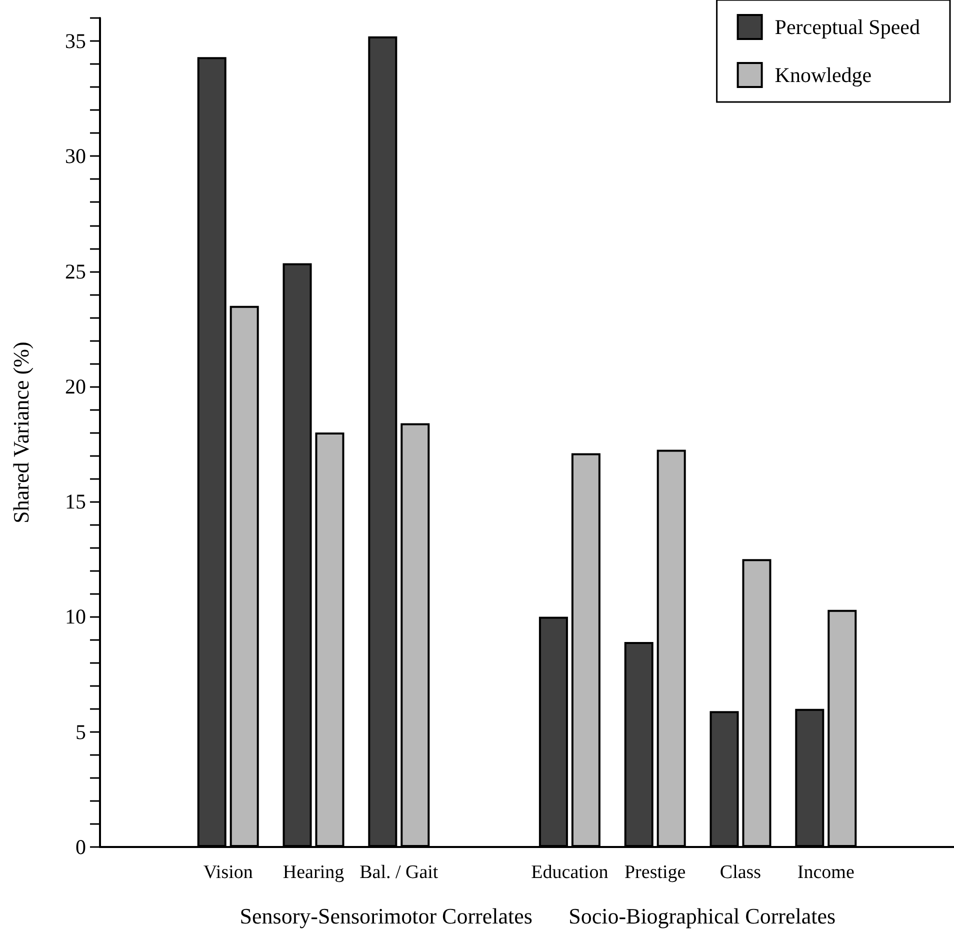 The image size is (954, 935). I want to click on y-tick-label: 35, so click(75, 41).